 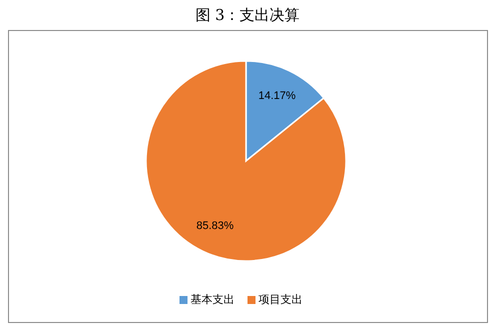 What do you see at coordinates (212, 299) in the screenshot?
I see `legend-label: 基本支出` at bounding box center [212, 299].